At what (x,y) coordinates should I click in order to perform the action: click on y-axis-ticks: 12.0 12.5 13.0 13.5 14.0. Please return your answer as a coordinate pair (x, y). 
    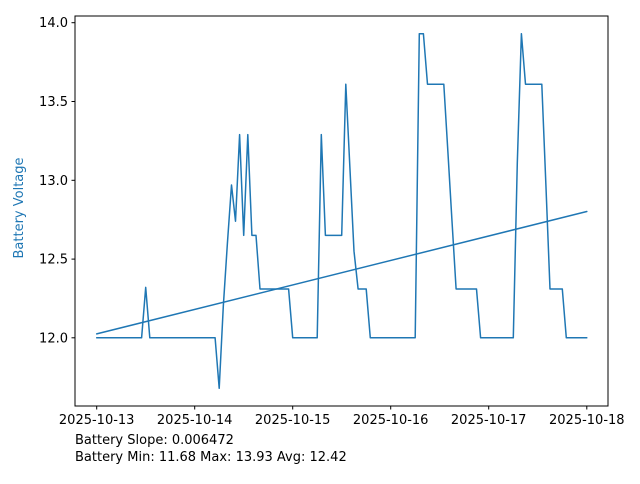
    Looking at the image, I should click on (57, 181).